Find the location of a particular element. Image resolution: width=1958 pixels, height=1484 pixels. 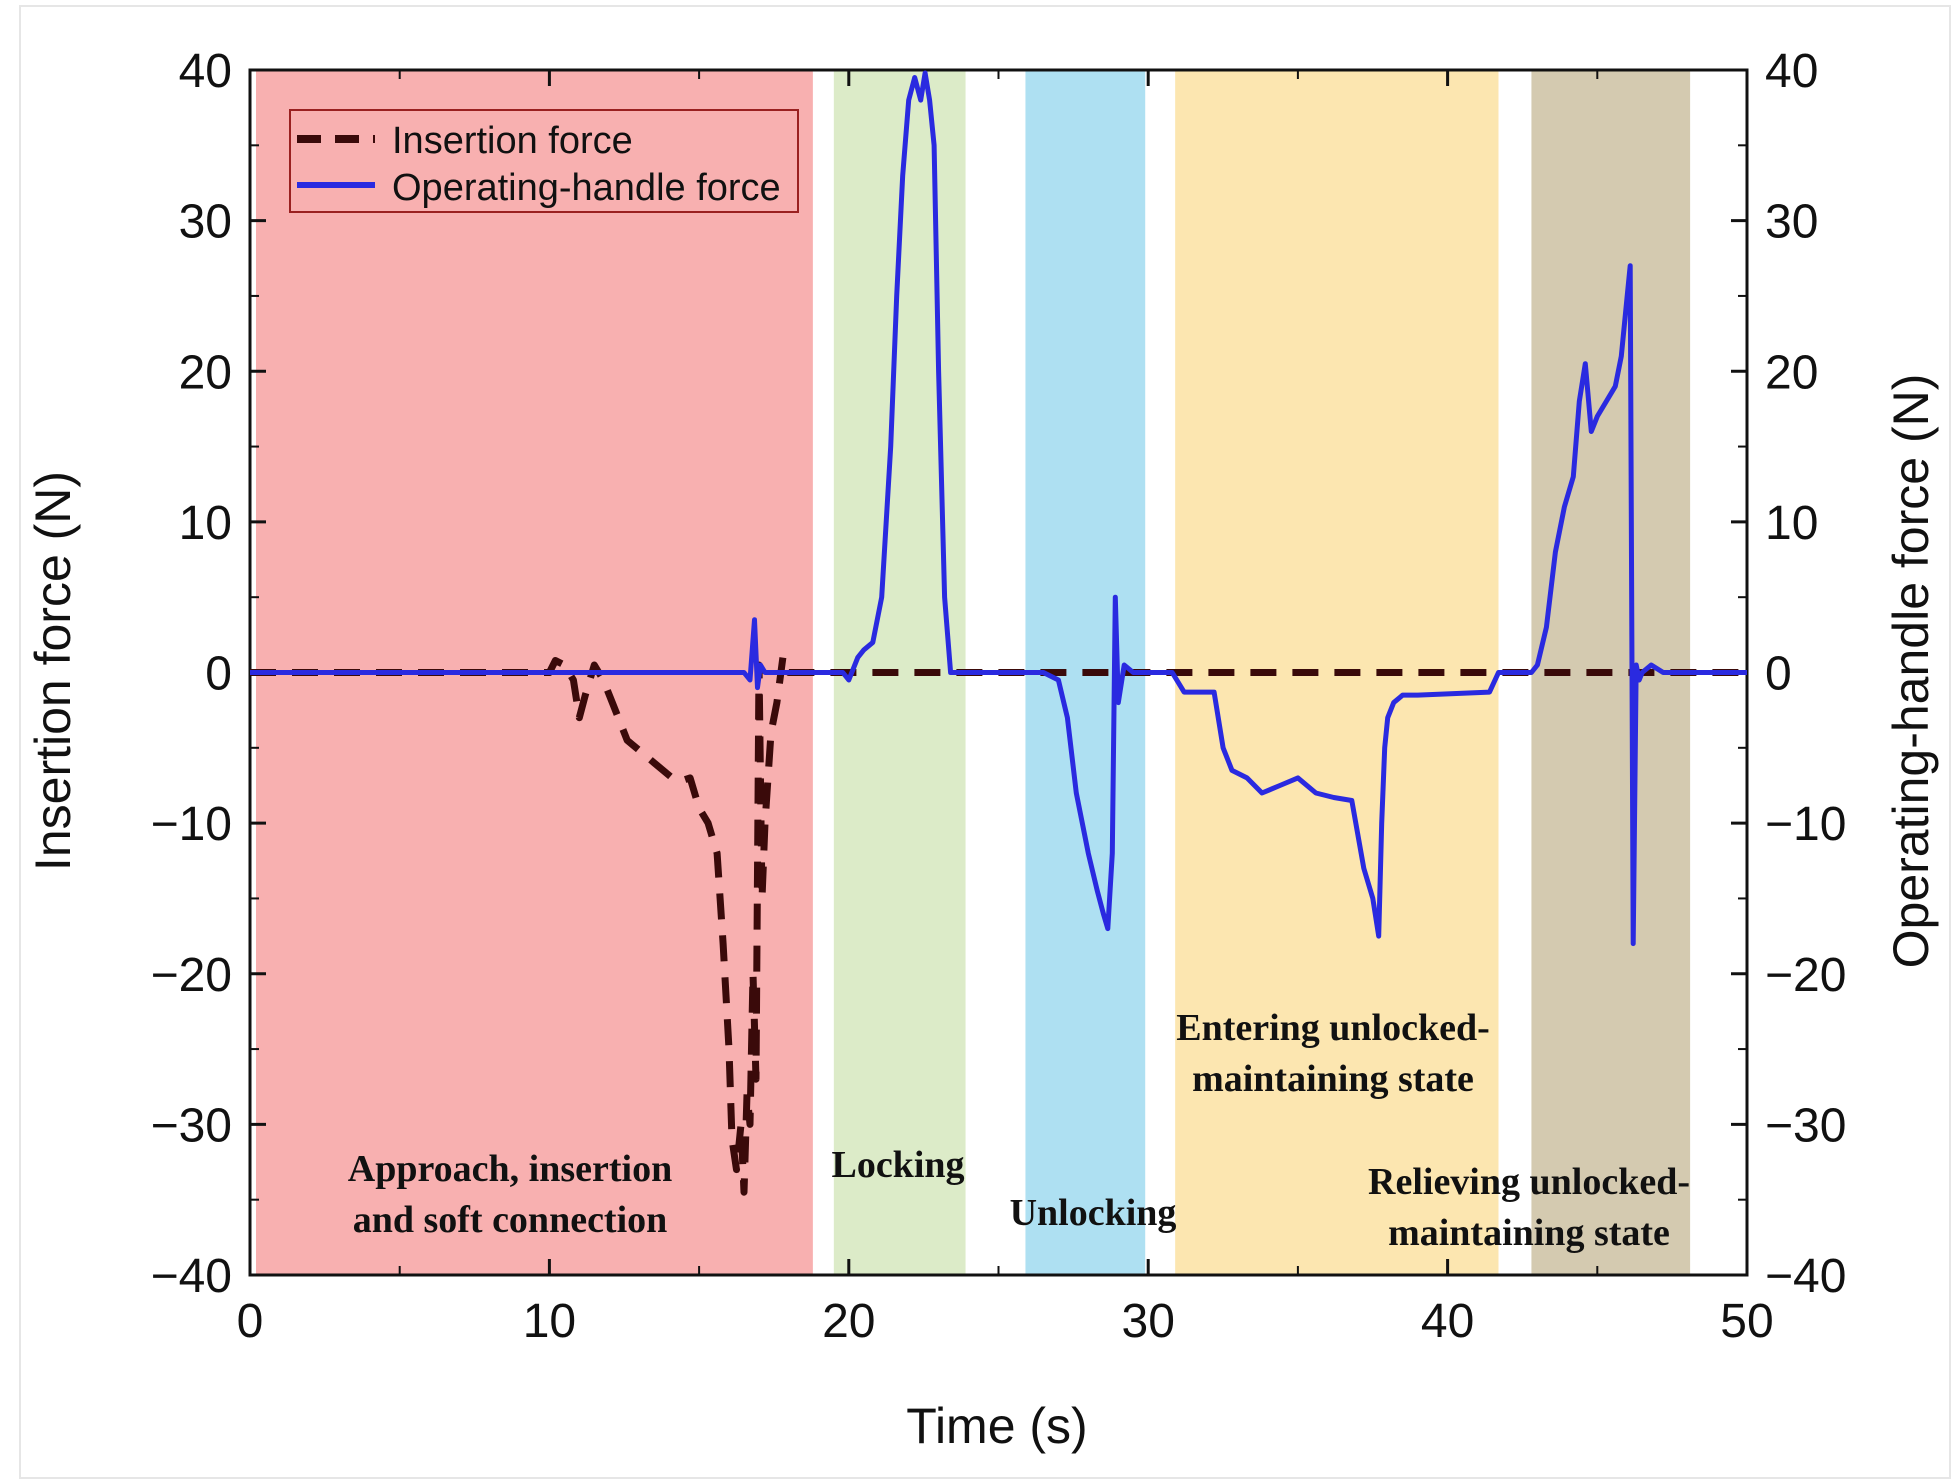

x-tick-label: 20 is located at coordinates (848, 1321).